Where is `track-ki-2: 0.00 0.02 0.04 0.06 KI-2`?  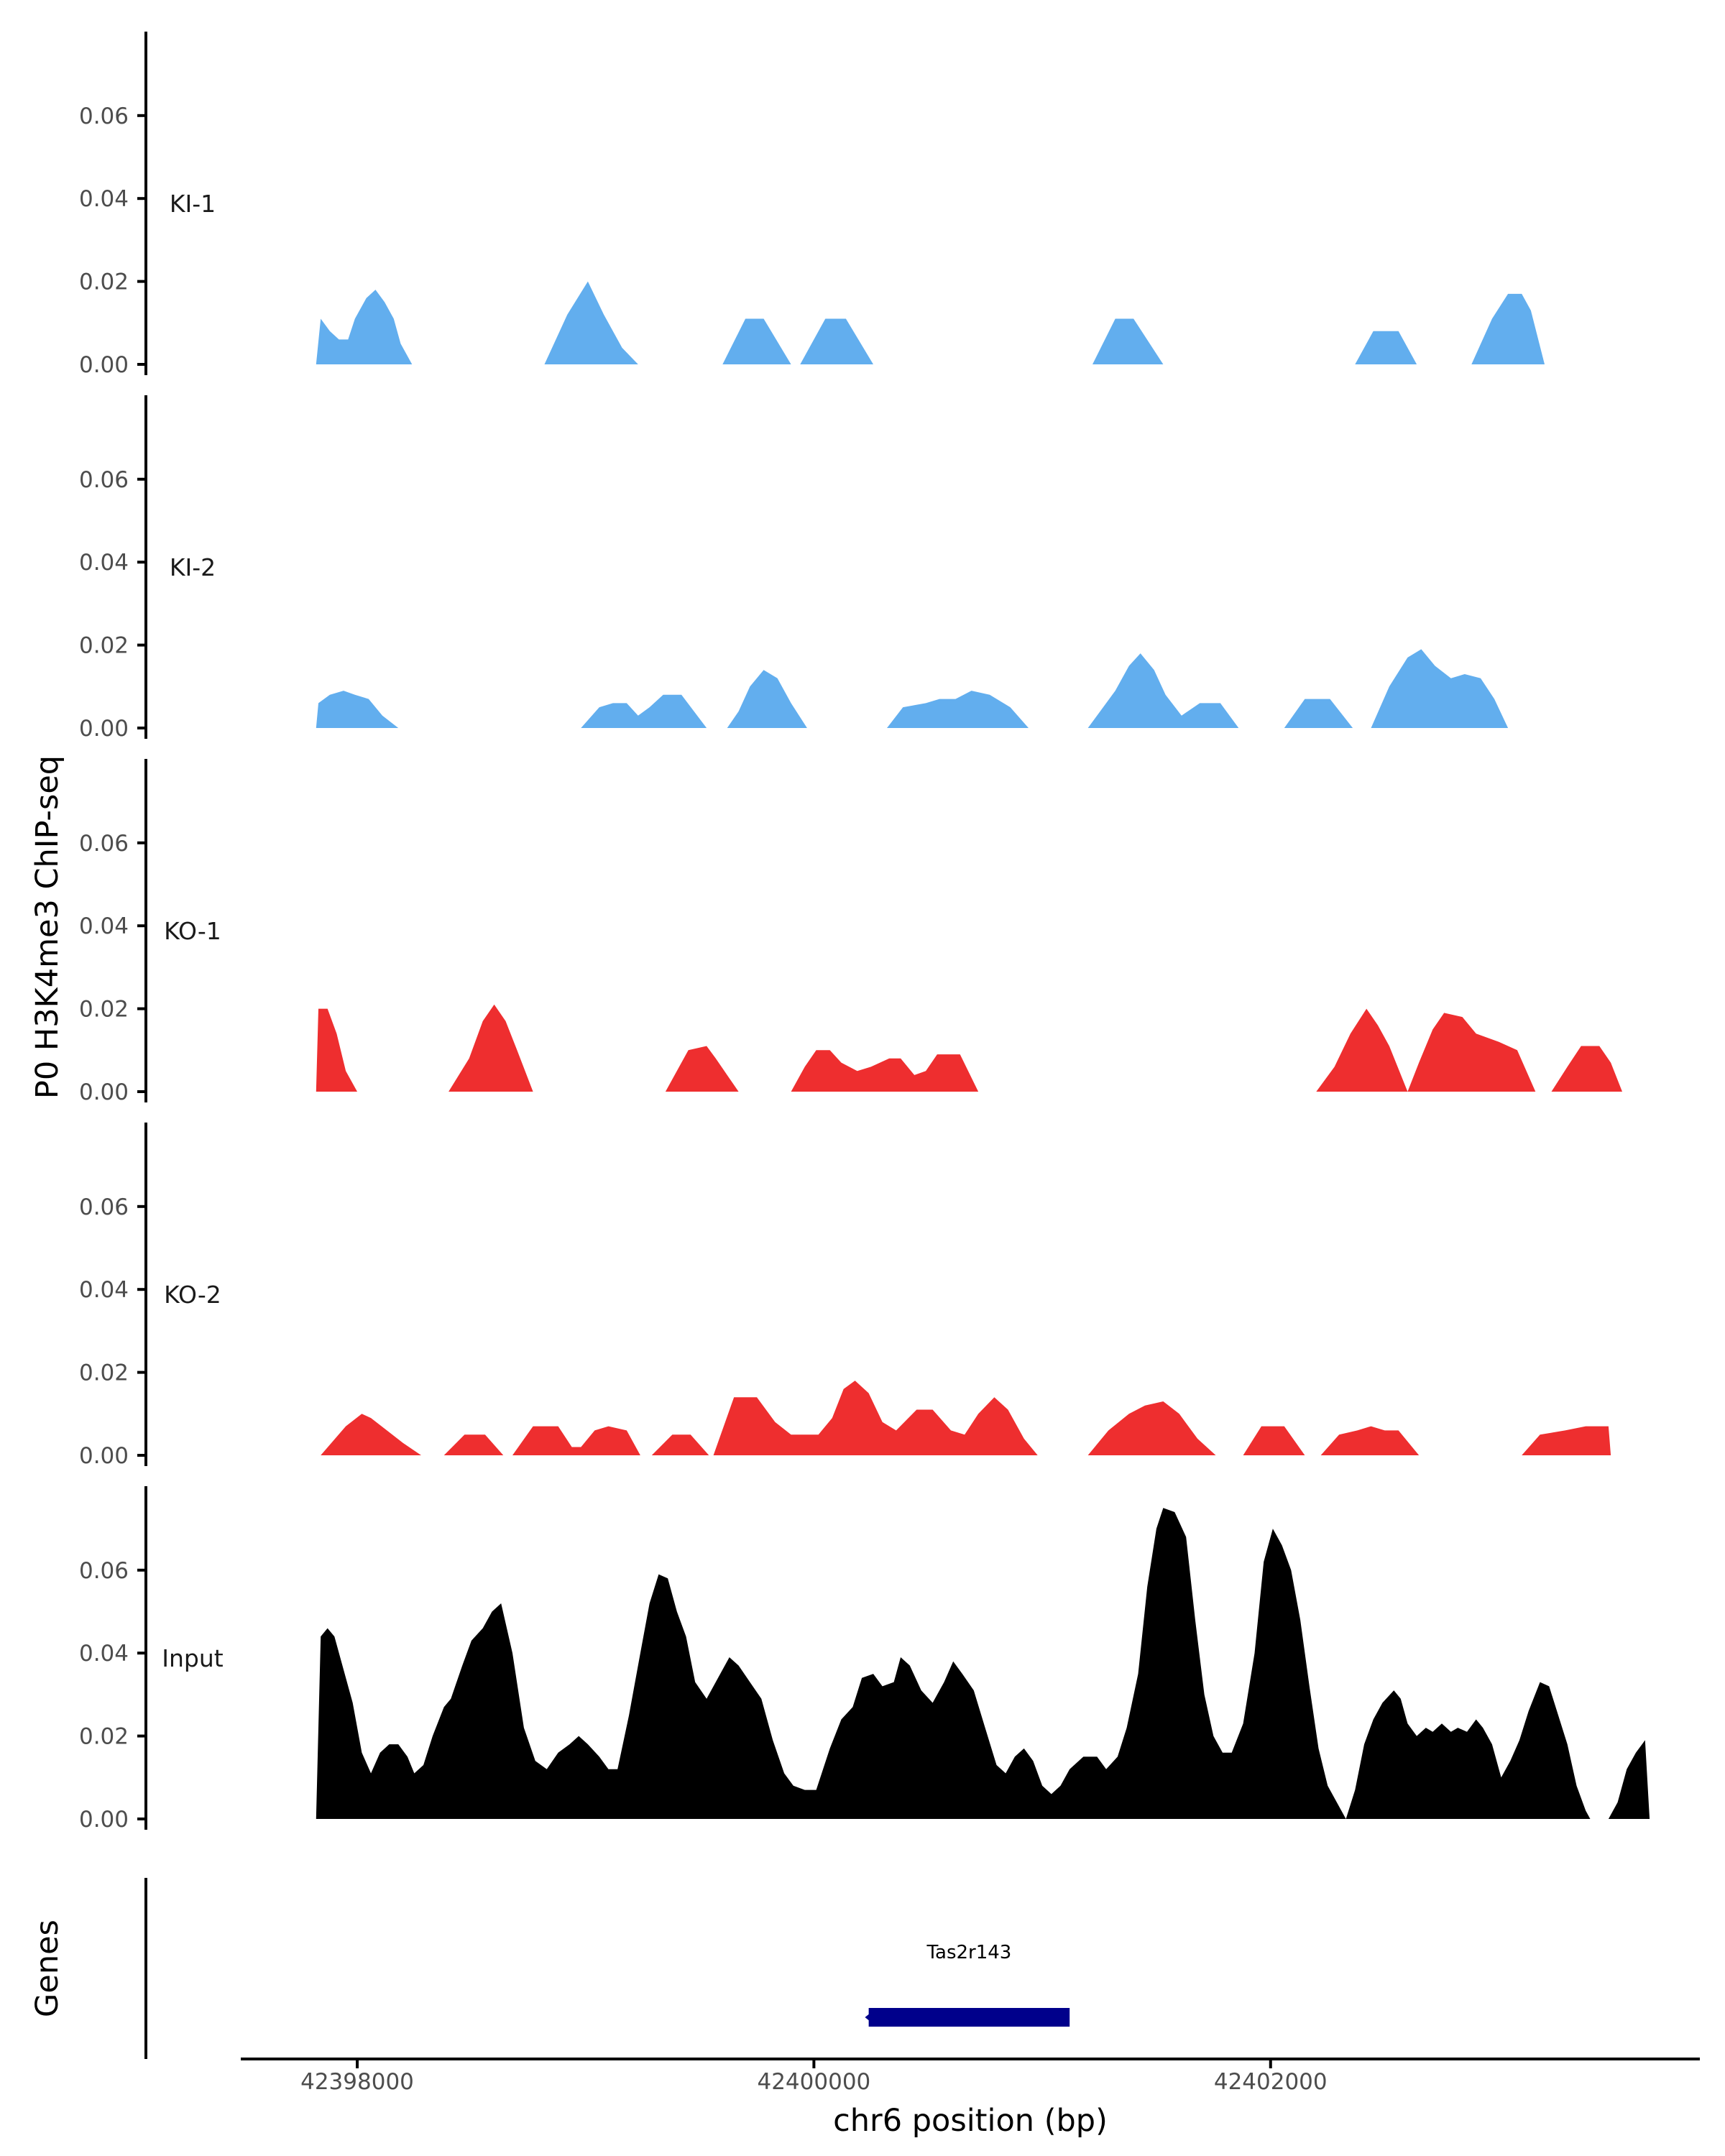
track-ki-2: 0.00 0.02 0.04 0.06 KI-2 is located at coordinates (794, 568).